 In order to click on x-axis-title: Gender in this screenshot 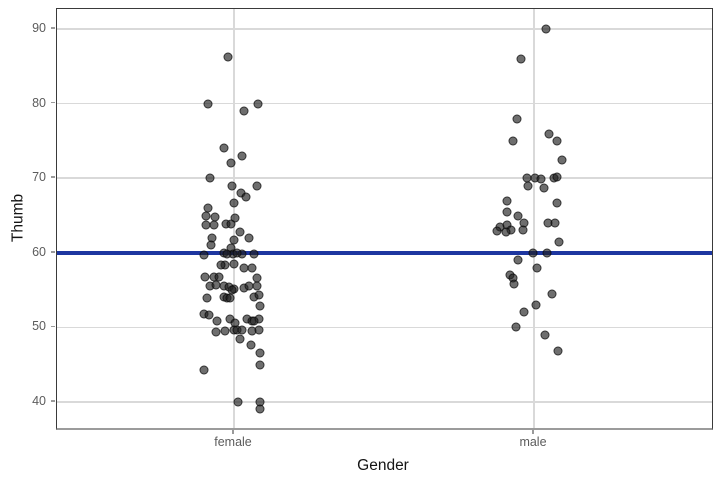, I will do `click(383, 465)`.